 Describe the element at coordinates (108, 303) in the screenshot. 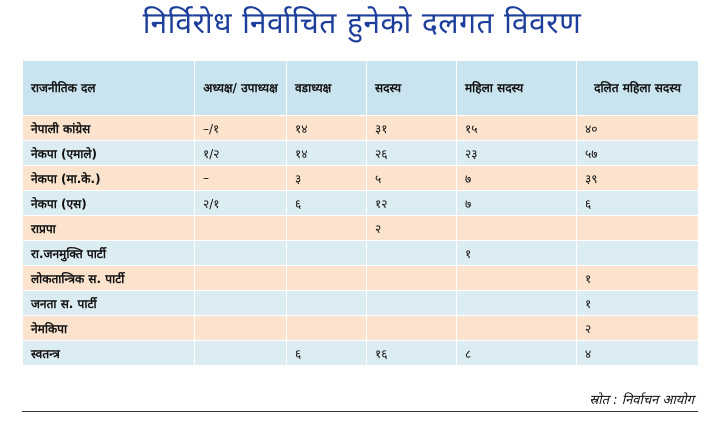

I see `party-name: जनता स. पार्टी` at that location.